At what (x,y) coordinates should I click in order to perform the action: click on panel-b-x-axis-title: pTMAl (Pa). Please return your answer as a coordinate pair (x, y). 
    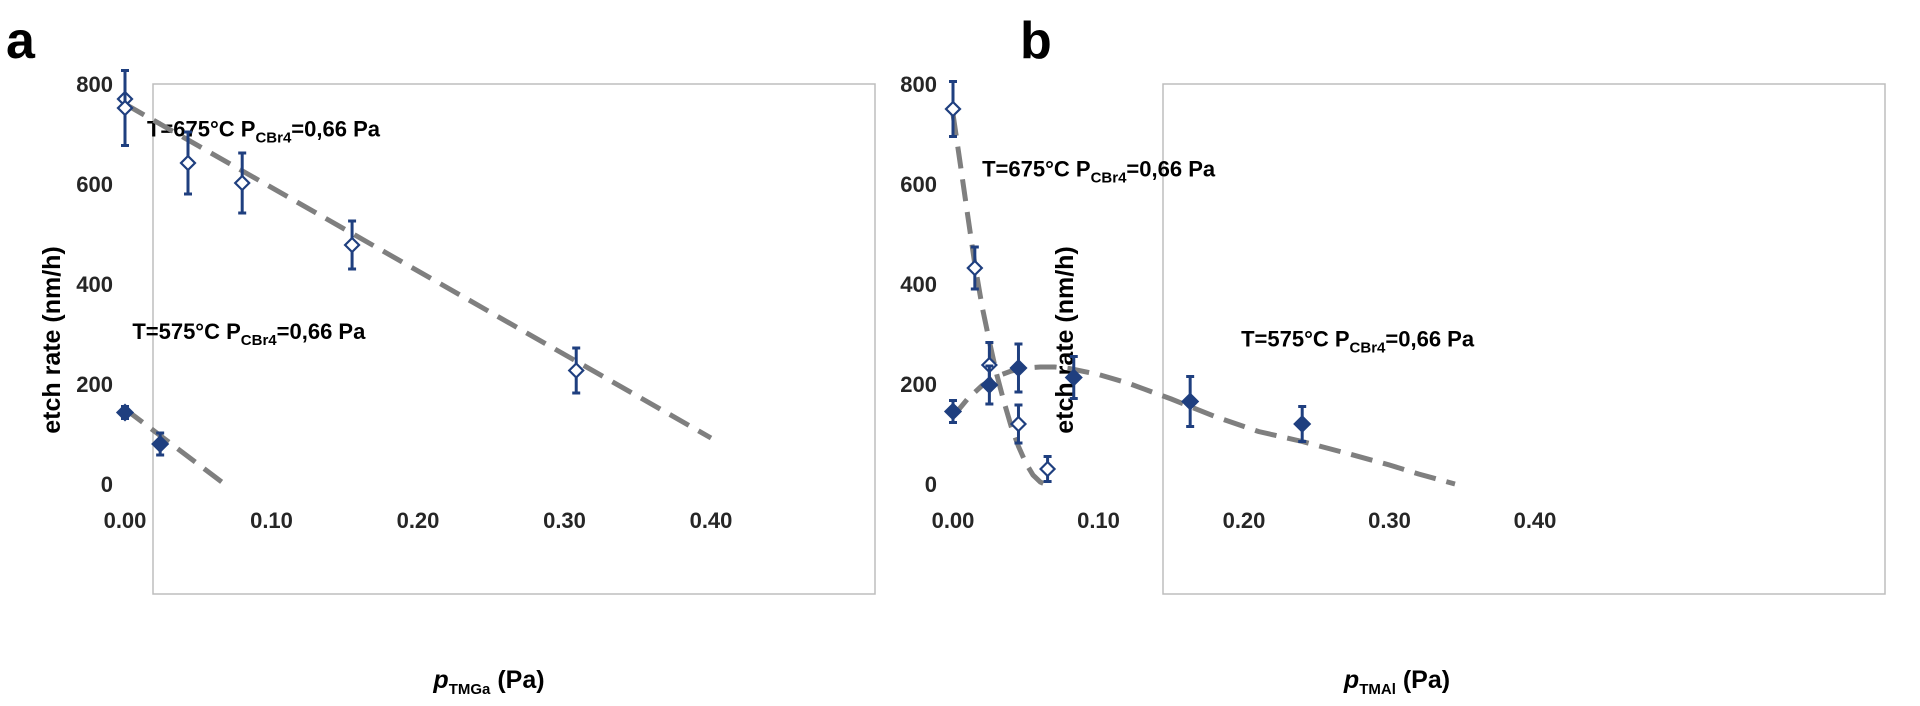
    Looking at the image, I should click on (1396, 682).